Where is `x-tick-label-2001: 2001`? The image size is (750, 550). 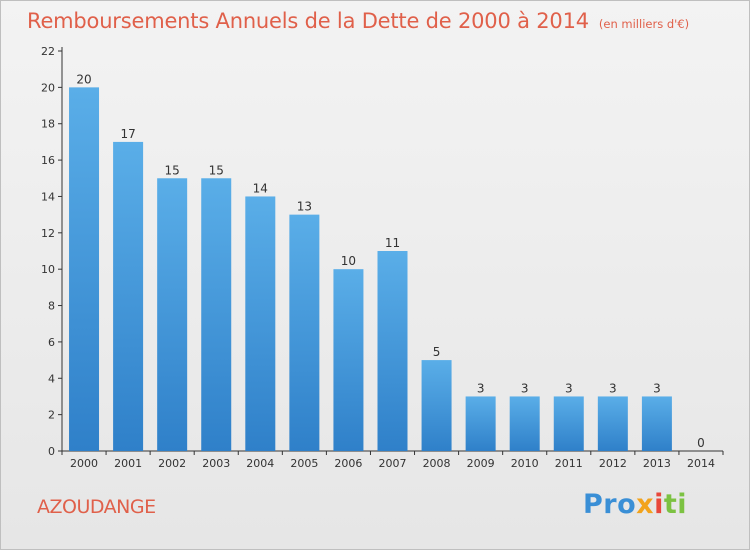 x-tick-label-2001: 2001 is located at coordinates (128, 463).